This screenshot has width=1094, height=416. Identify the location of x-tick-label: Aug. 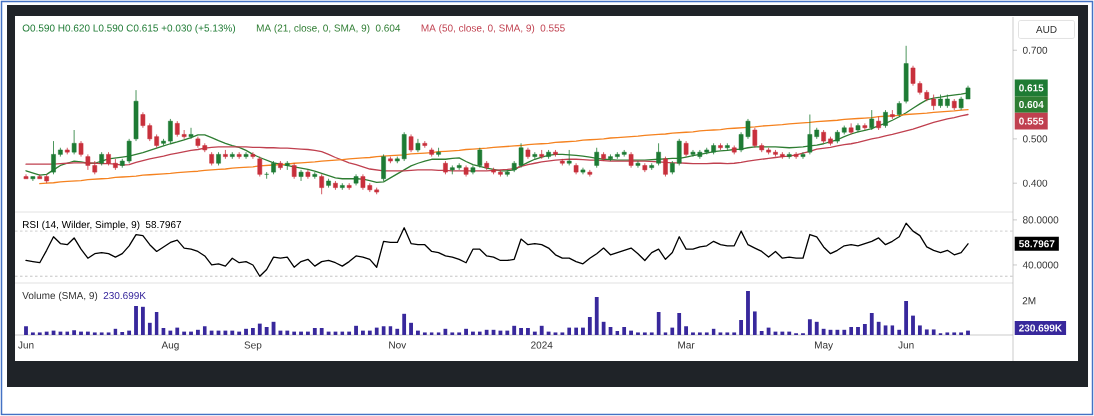
(170, 346).